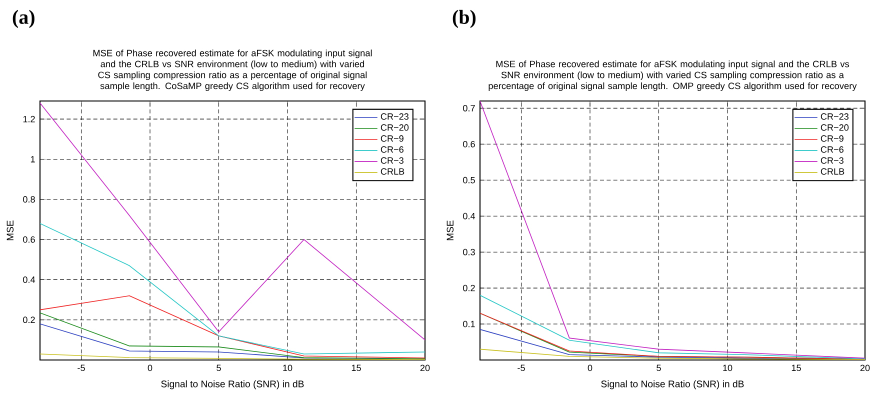  I want to click on y-tick-label: 1.2, so click(29, 119).